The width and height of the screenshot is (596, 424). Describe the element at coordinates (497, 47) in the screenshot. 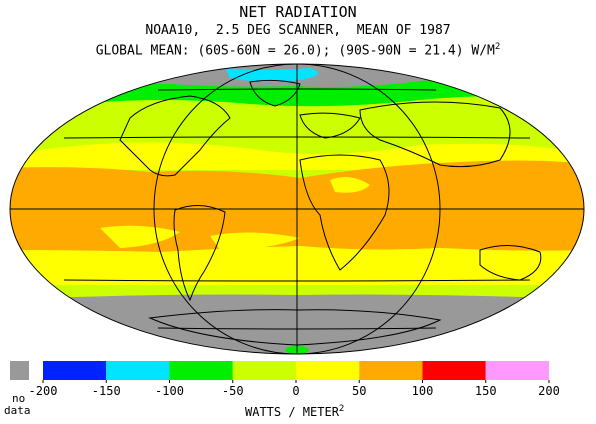

I see `global-mean-exponent: 2` at that location.